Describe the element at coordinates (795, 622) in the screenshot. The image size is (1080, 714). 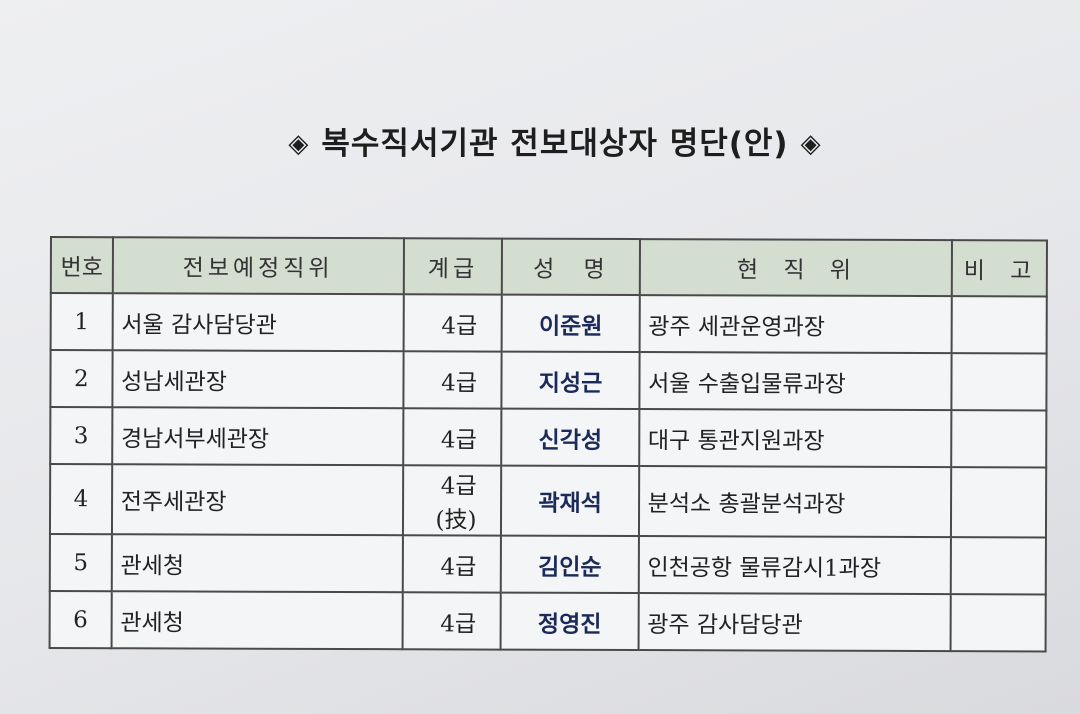
I see `cell-current: 광주 감사담당관` at that location.